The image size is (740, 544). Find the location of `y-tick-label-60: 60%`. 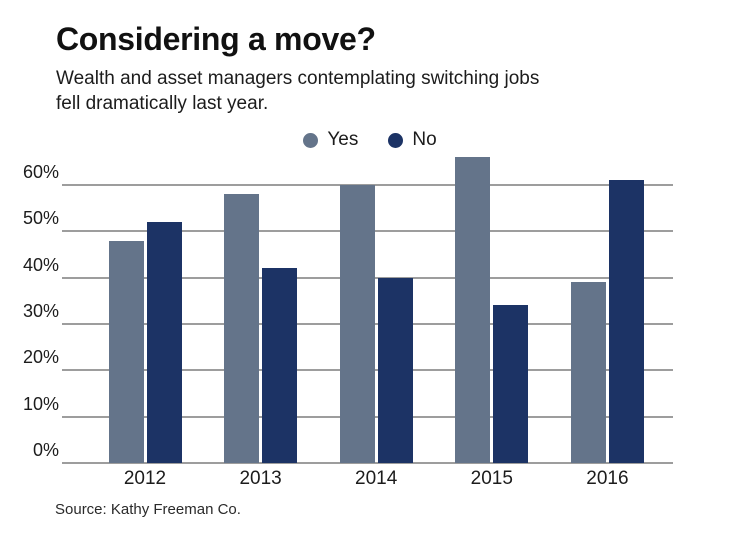

y-tick-label-60: 60% is located at coordinates (40, 172).